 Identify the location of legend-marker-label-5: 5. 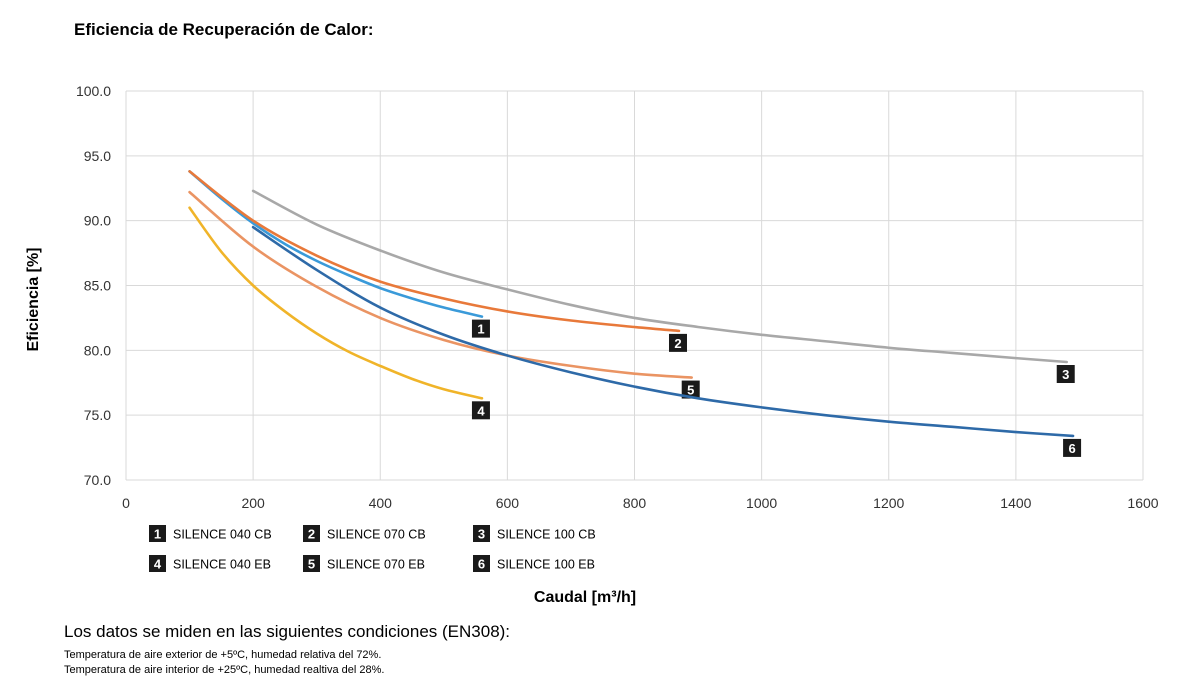
(311, 564).